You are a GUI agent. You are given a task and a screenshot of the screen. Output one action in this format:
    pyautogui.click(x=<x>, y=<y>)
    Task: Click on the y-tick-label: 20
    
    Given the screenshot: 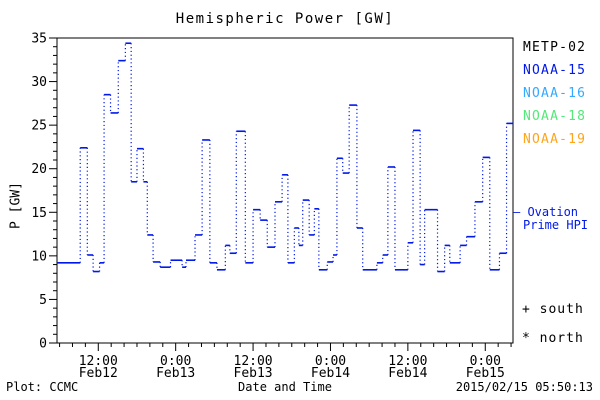 What is the action you would take?
    pyautogui.click(x=39, y=169)
    